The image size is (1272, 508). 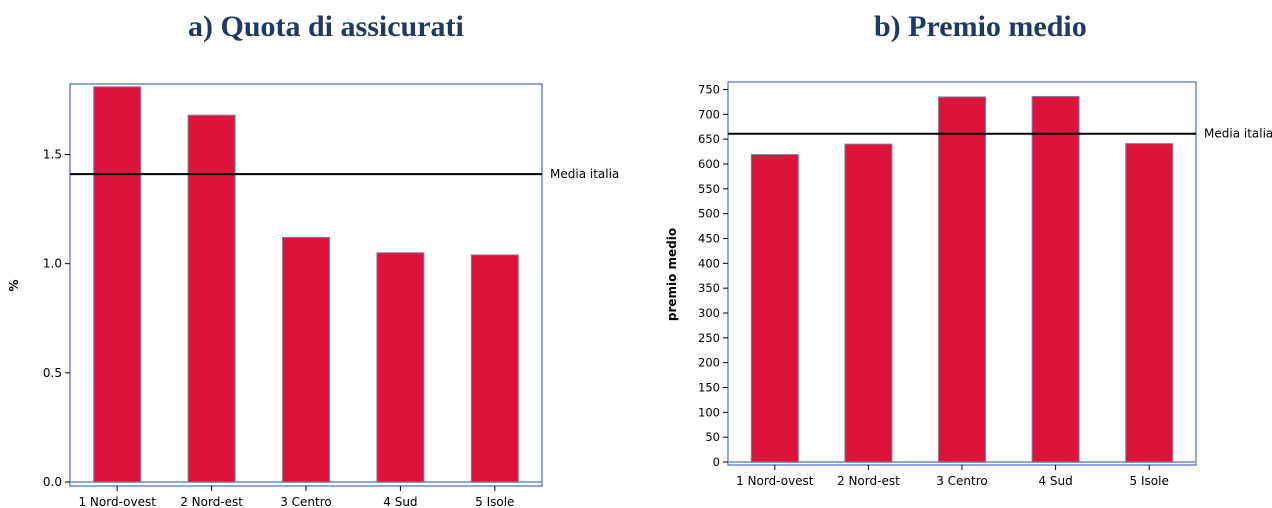 I want to click on chart-b-y-tick-label: 150, so click(x=709, y=387).